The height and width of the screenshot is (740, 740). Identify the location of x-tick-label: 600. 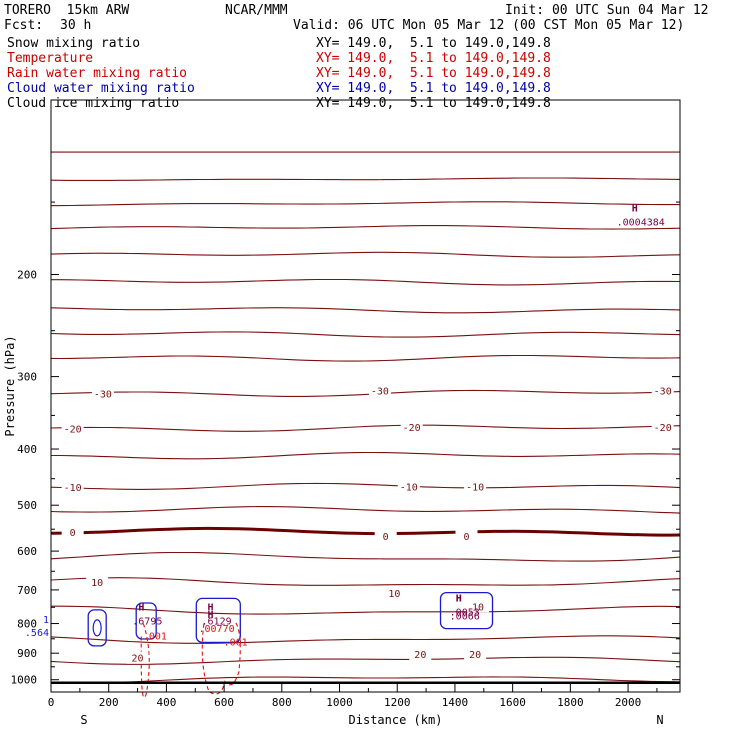
(224, 702).